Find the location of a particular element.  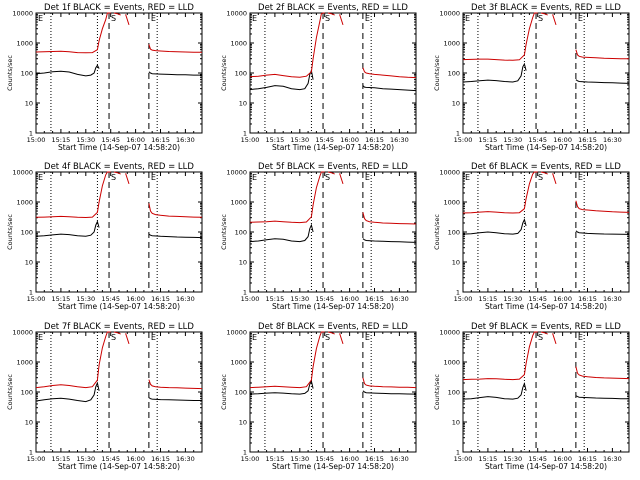

chart-title: Det 5f BLACK = Events, RED = LLD is located at coordinates (333, 167).